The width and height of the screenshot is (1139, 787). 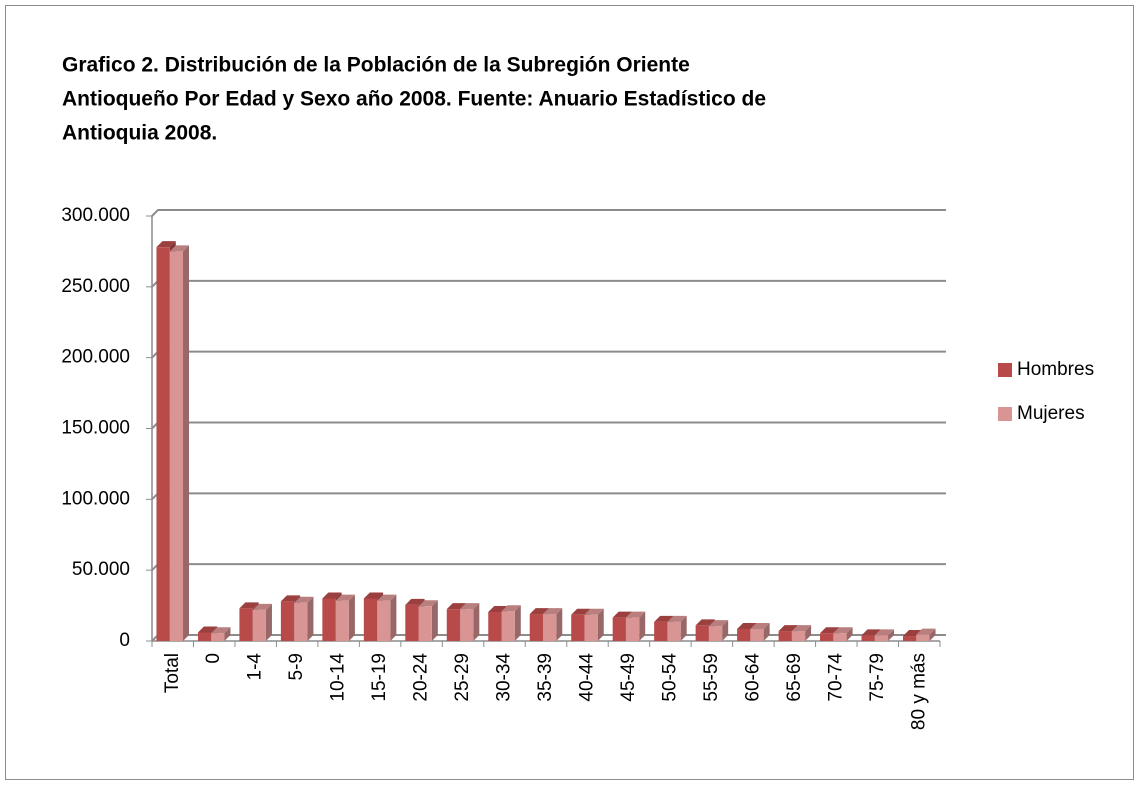 I want to click on x-tick-label: 0, so click(x=213, y=658).